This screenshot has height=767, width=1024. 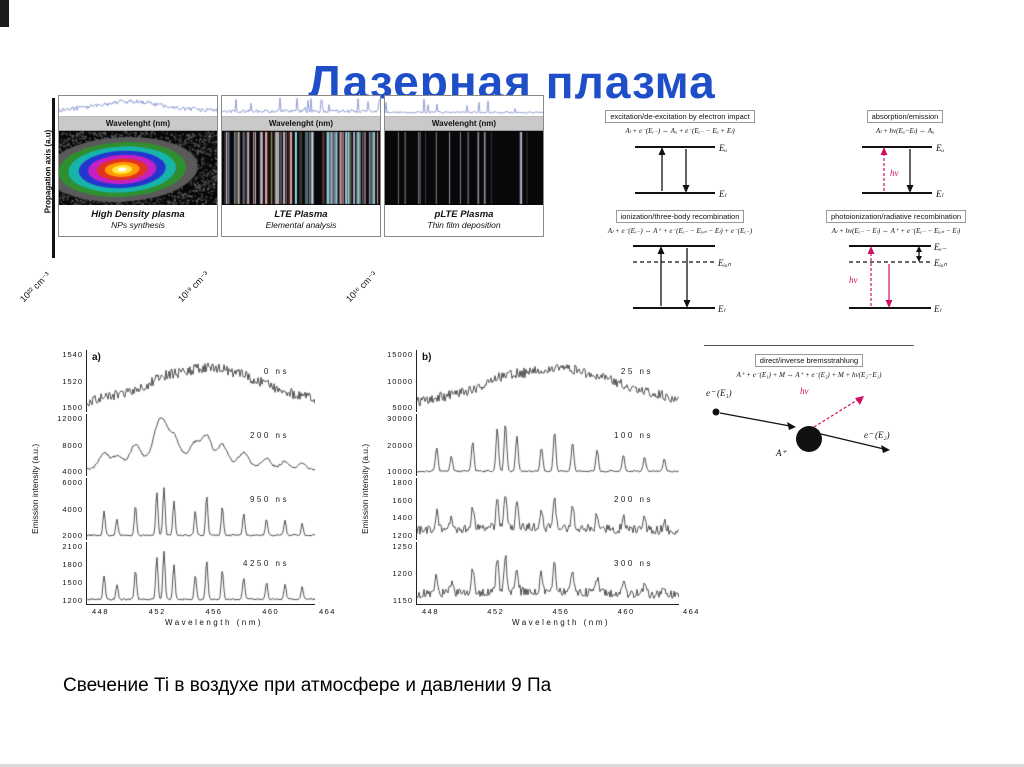 What do you see at coordinates (70, 418) in the screenshot?
I see `y-tick: 12000` at bounding box center [70, 418].